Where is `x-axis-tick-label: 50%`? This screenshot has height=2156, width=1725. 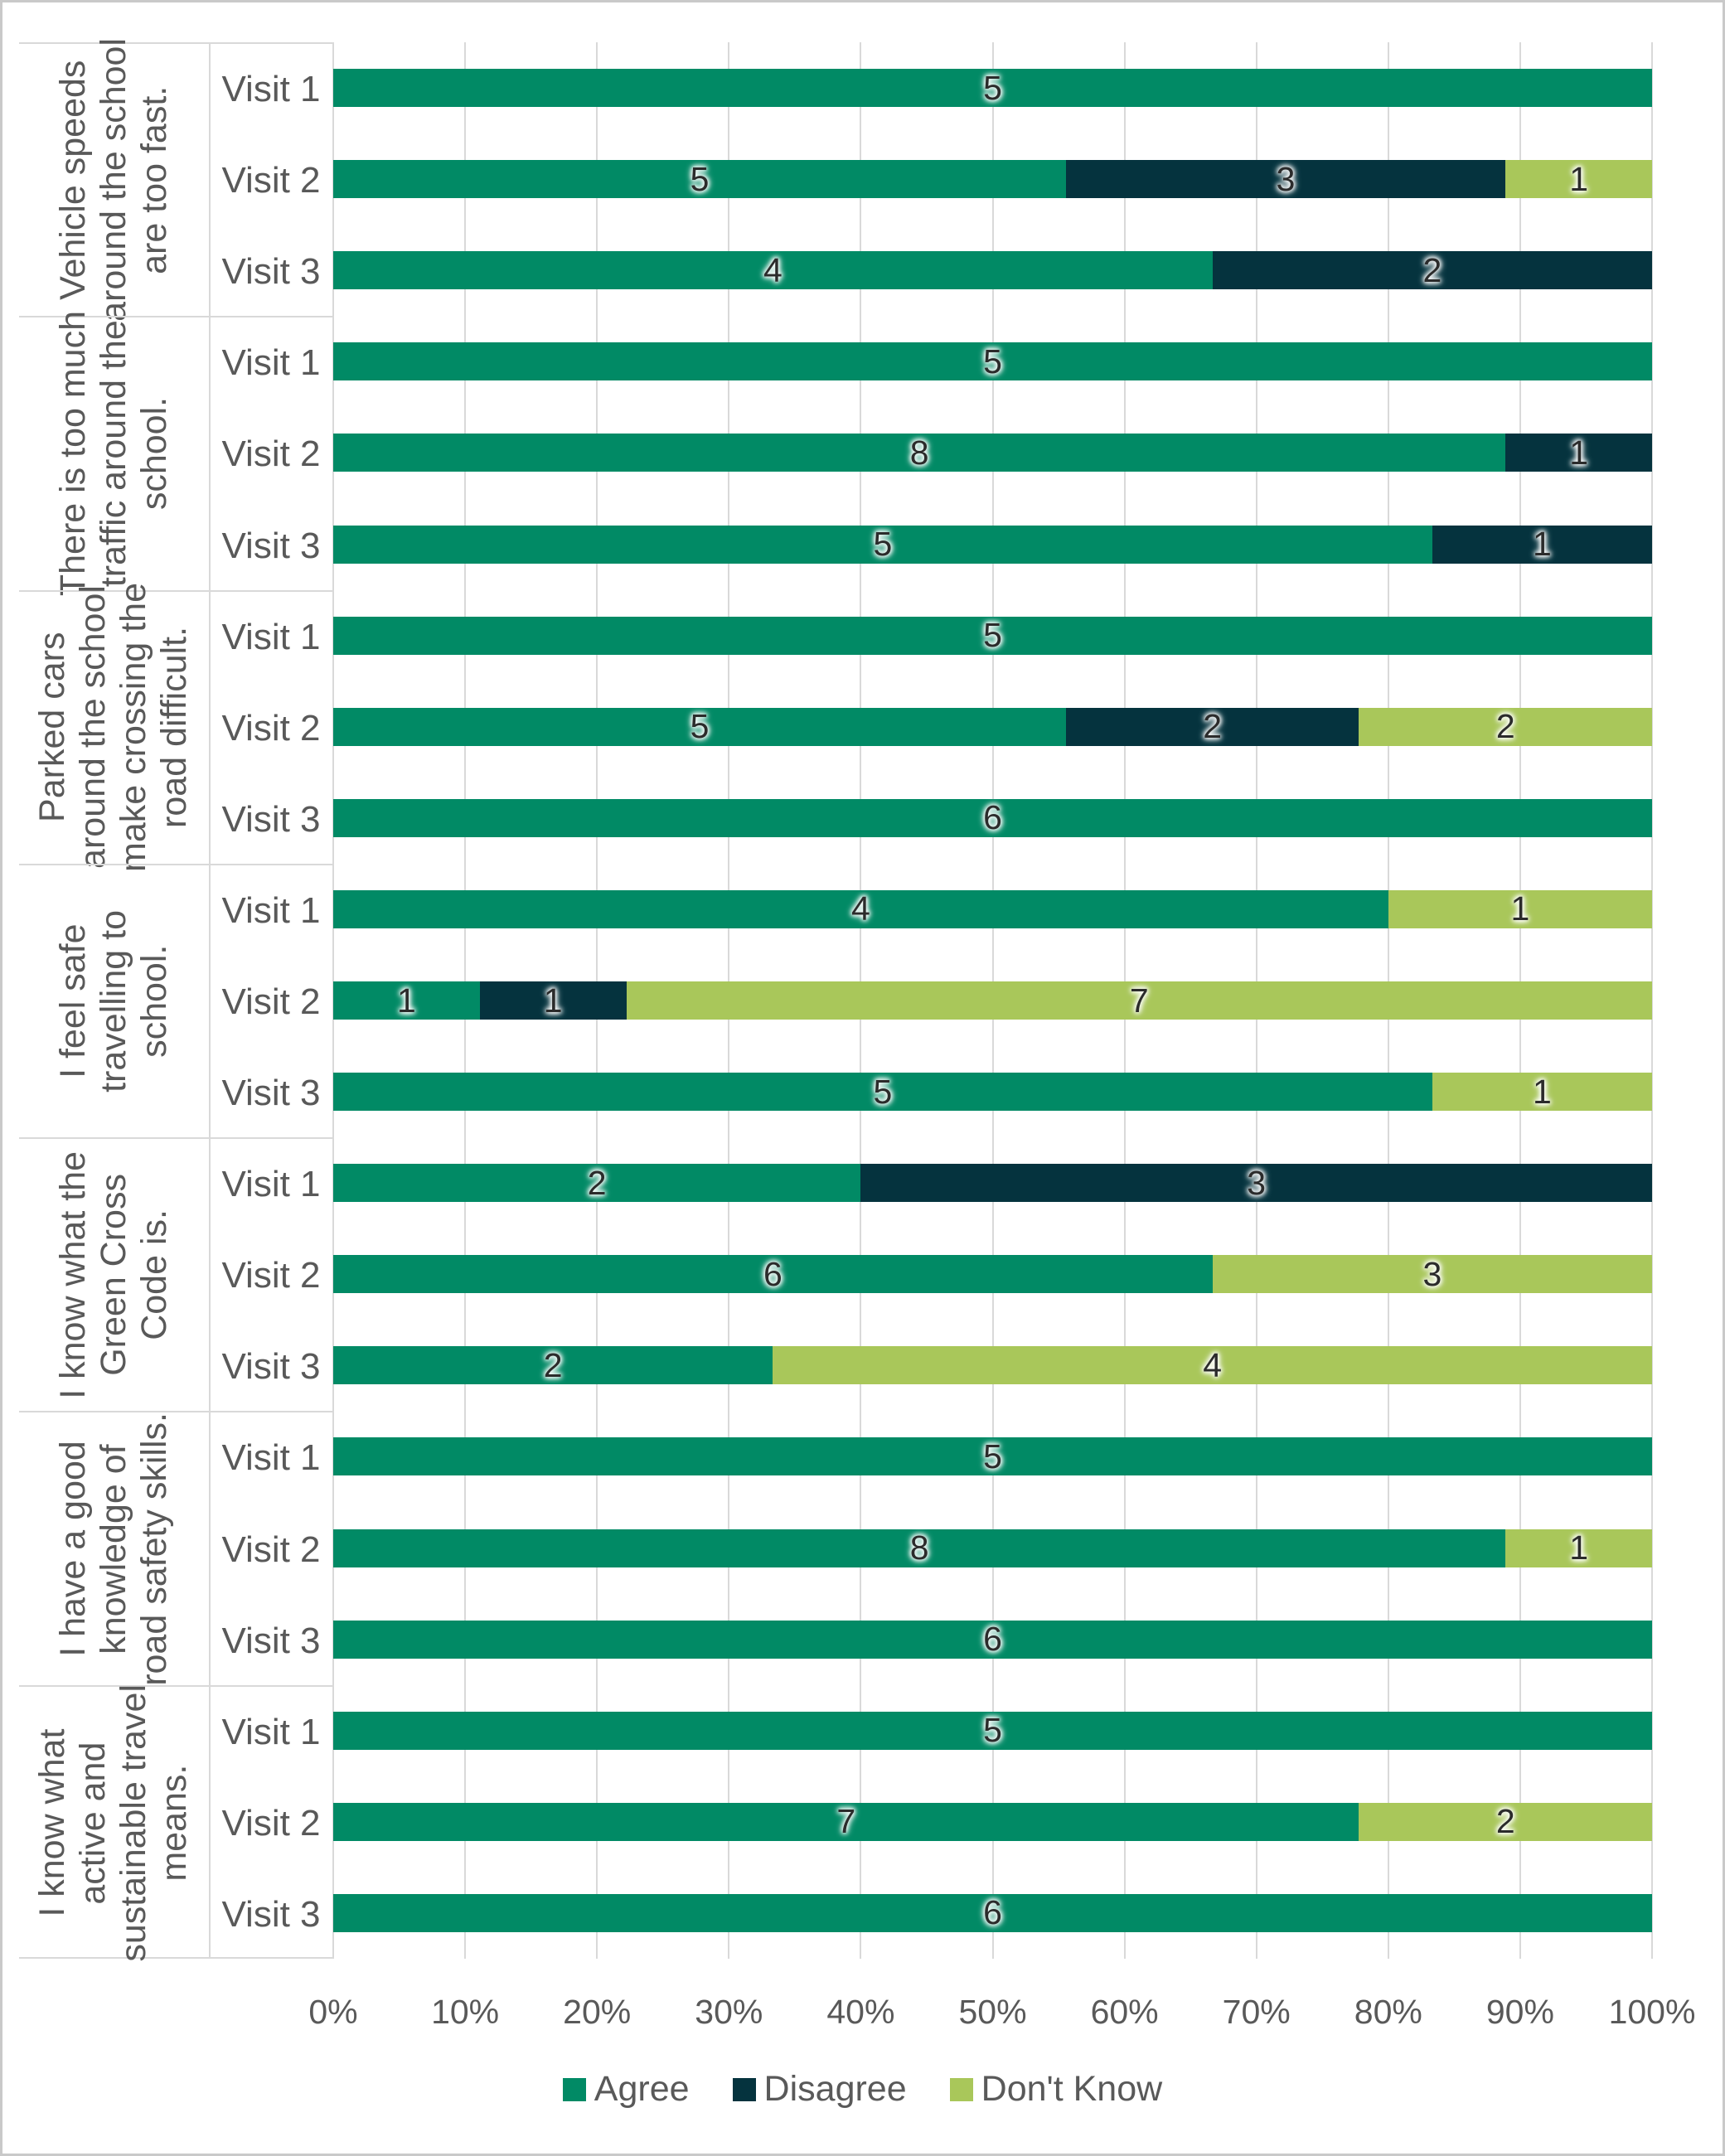 x-axis-tick-label: 50% is located at coordinates (992, 2012).